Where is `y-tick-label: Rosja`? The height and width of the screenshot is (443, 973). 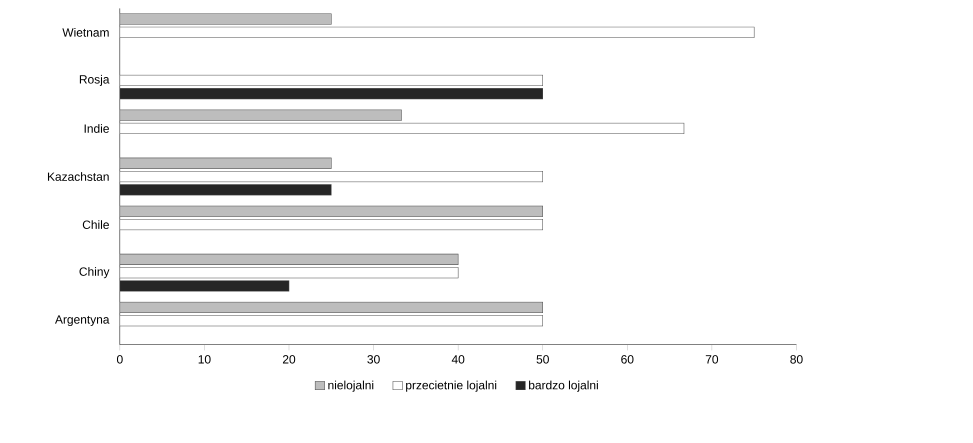 y-tick-label: Rosja is located at coordinates (95, 80).